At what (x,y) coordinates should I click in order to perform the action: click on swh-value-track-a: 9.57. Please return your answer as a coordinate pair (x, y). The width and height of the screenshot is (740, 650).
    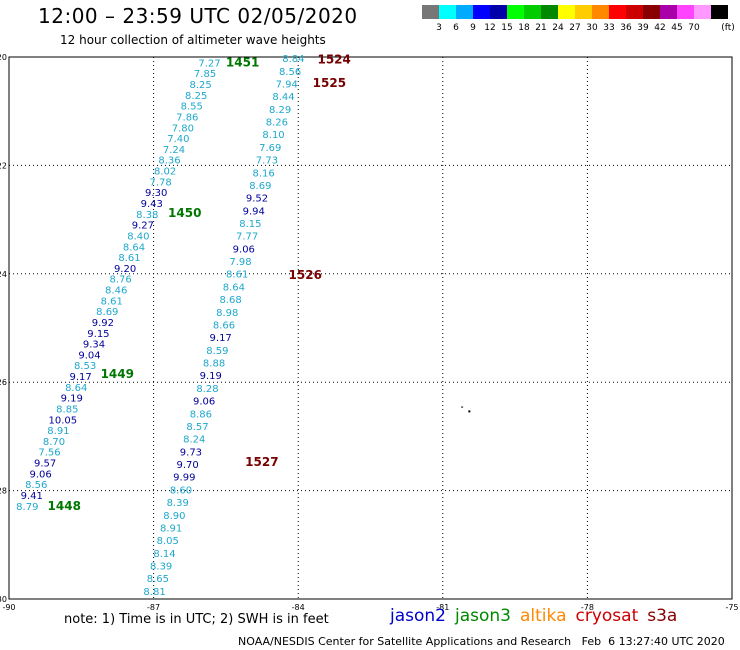
    Looking at the image, I should click on (45, 464).